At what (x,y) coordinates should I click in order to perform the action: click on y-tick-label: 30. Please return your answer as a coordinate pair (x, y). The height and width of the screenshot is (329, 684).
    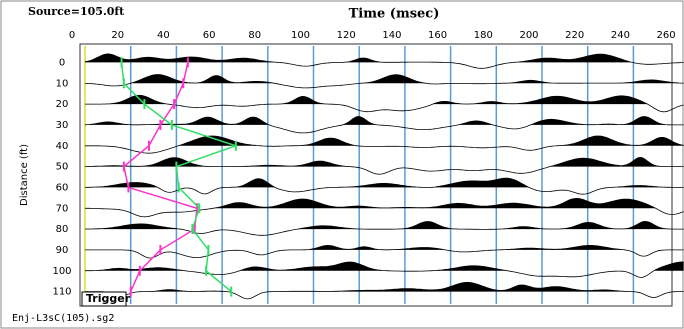
    Looking at the image, I should click on (62, 125).